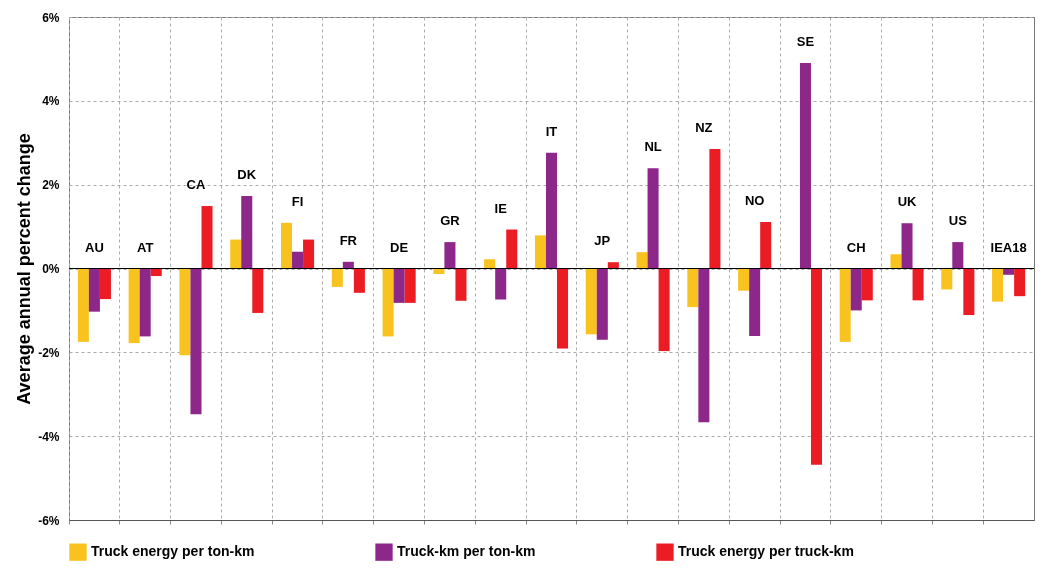 Image resolution: width=1051 pixels, height=583 pixels. What do you see at coordinates (348, 240) in the screenshot?
I see `x-tick-label: FR` at bounding box center [348, 240].